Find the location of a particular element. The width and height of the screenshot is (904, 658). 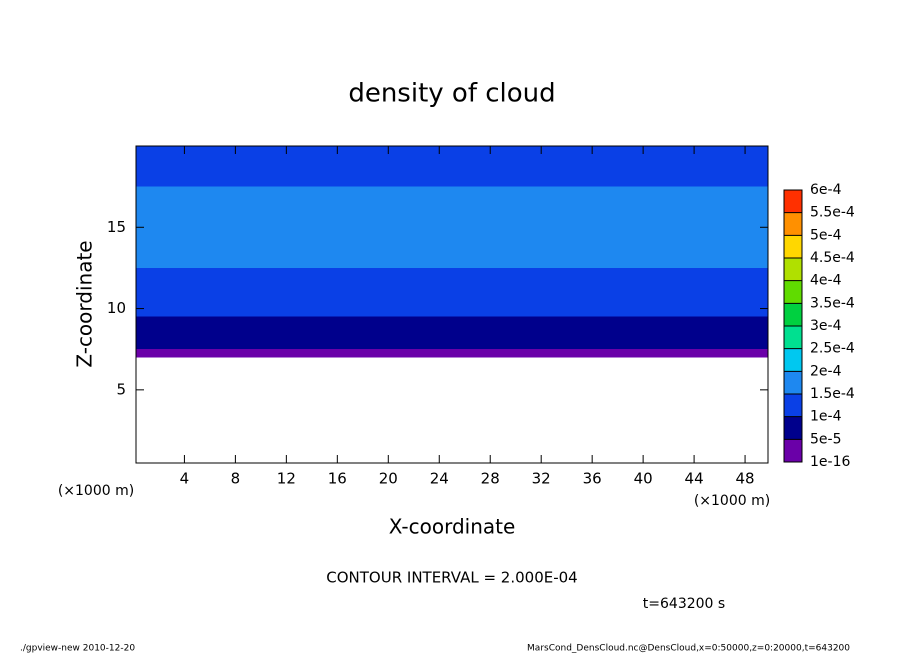

x-tick-label: 44 is located at coordinates (694, 479).